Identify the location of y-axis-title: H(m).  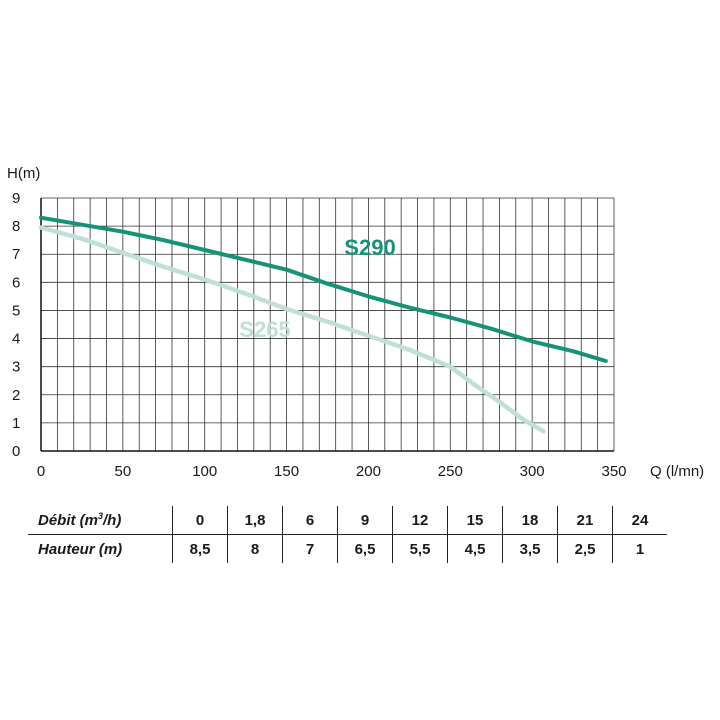
(23, 173).